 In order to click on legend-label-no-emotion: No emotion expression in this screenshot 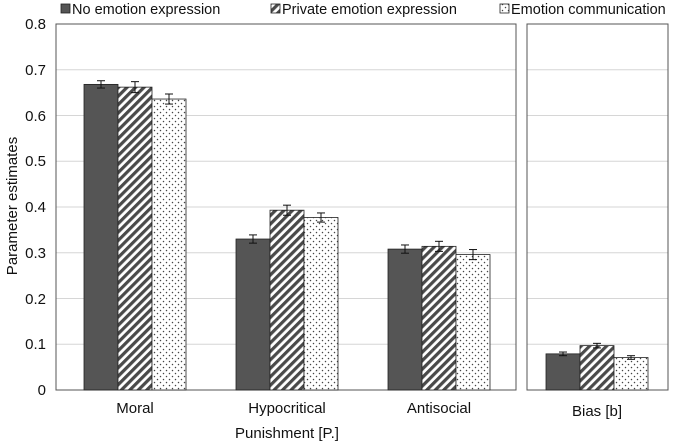, I will do `click(146, 10)`.